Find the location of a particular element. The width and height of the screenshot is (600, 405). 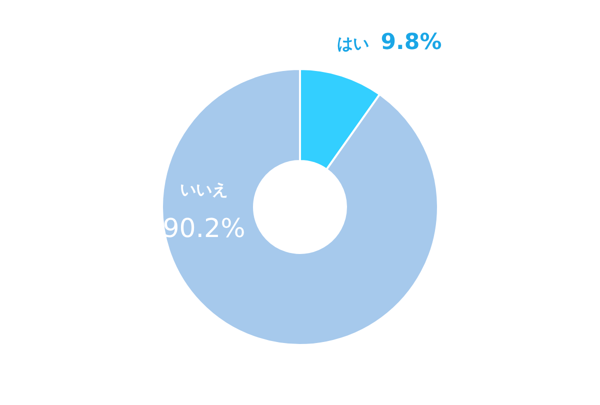

slice-label: いいえ is located at coordinates (204, 189).